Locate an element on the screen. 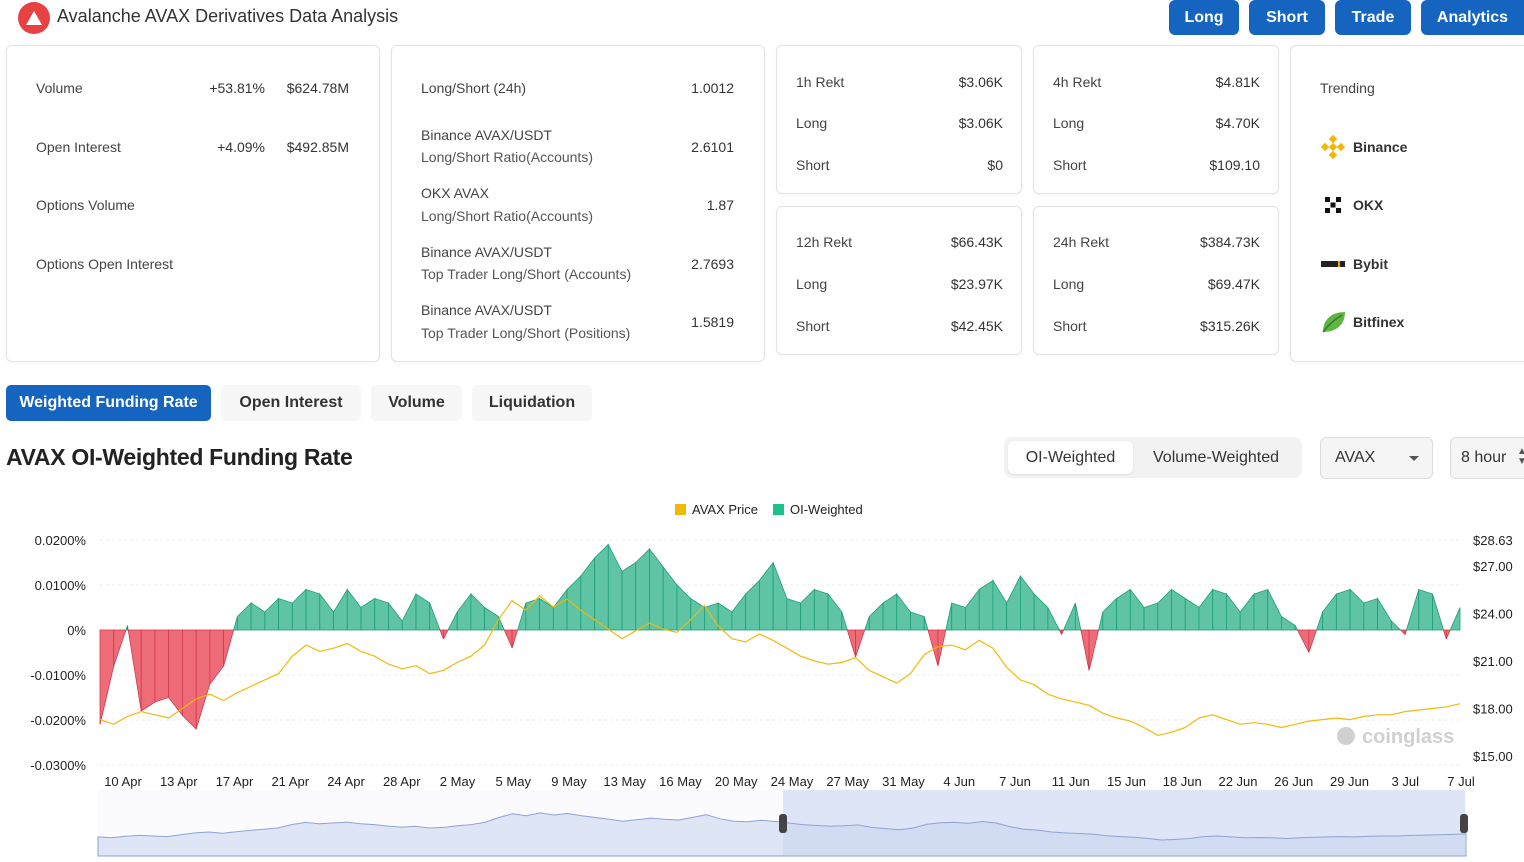 Image resolution: width=1524 pixels, height=862 pixels. open-interest-label: Open Interest is located at coordinates (78, 147).